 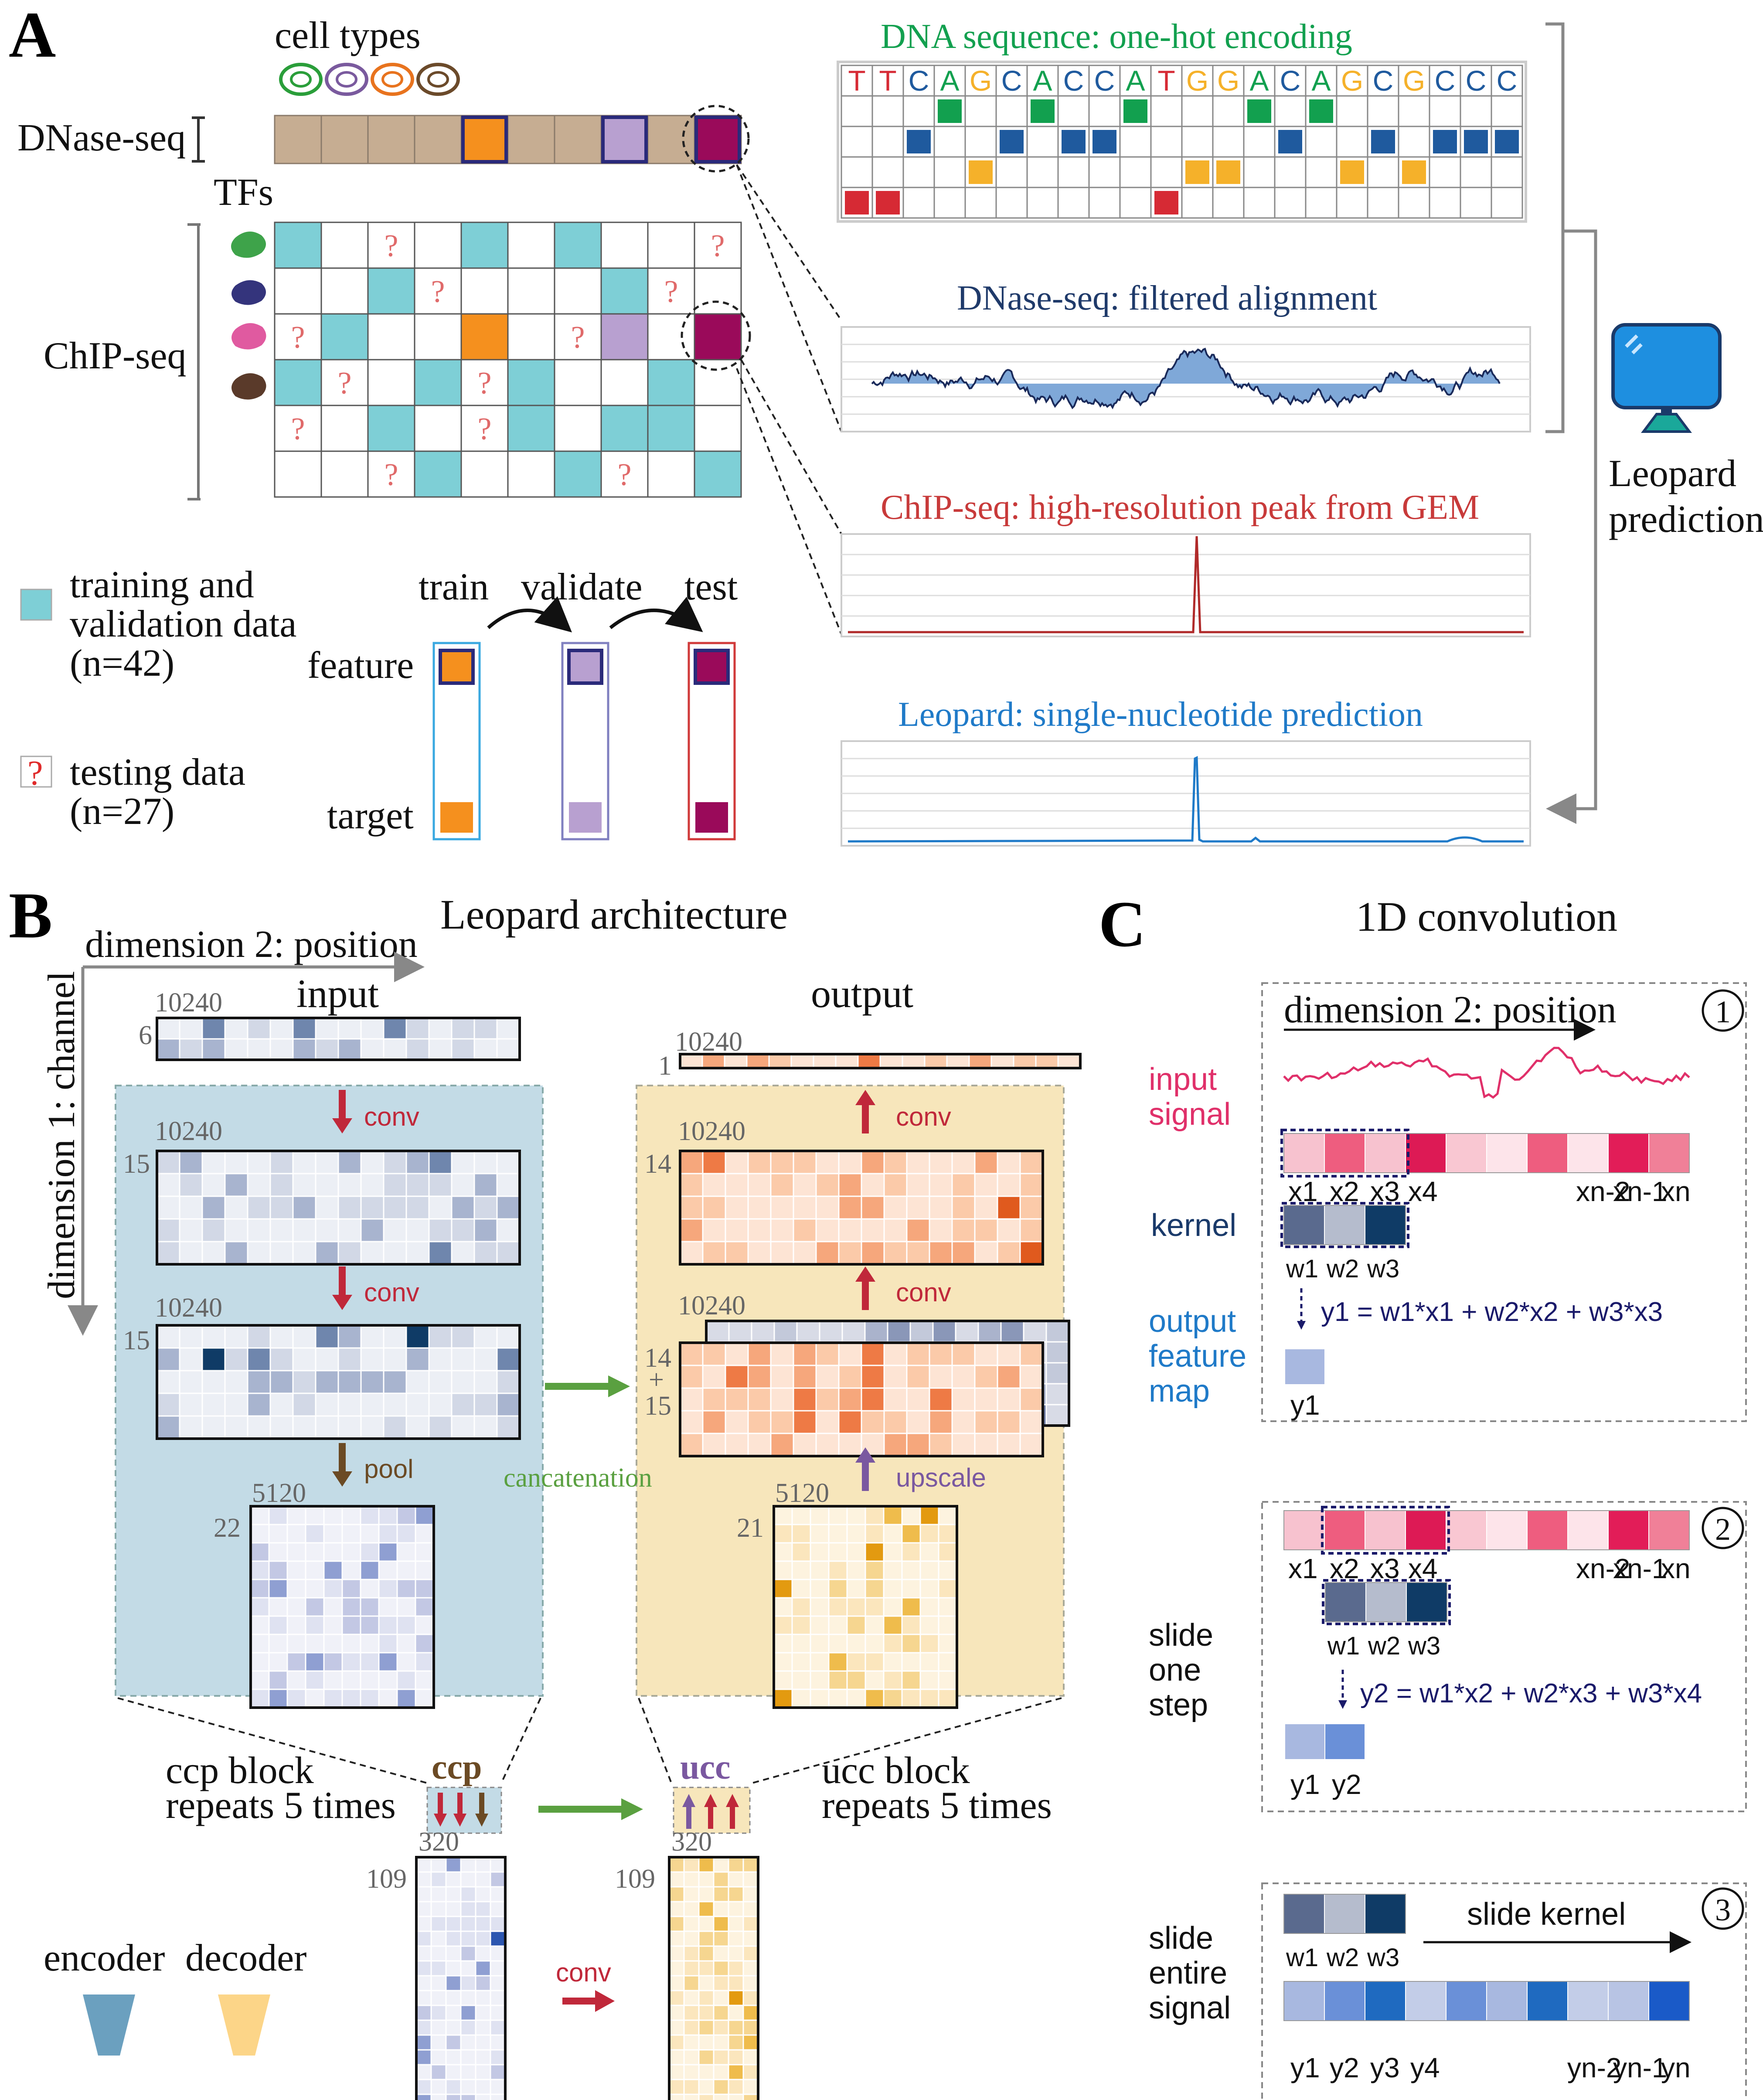 What do you see at coordinates (1302, 1957) in the screenshot?
I see `w-label: w1` at bounding box center [1302, 1957].